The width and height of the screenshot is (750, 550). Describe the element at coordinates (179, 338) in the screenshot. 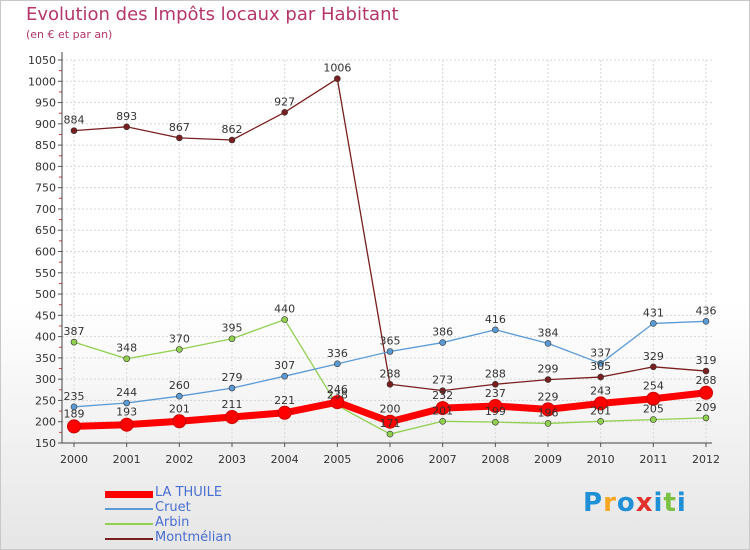

I see `data-label: 370` at that location.